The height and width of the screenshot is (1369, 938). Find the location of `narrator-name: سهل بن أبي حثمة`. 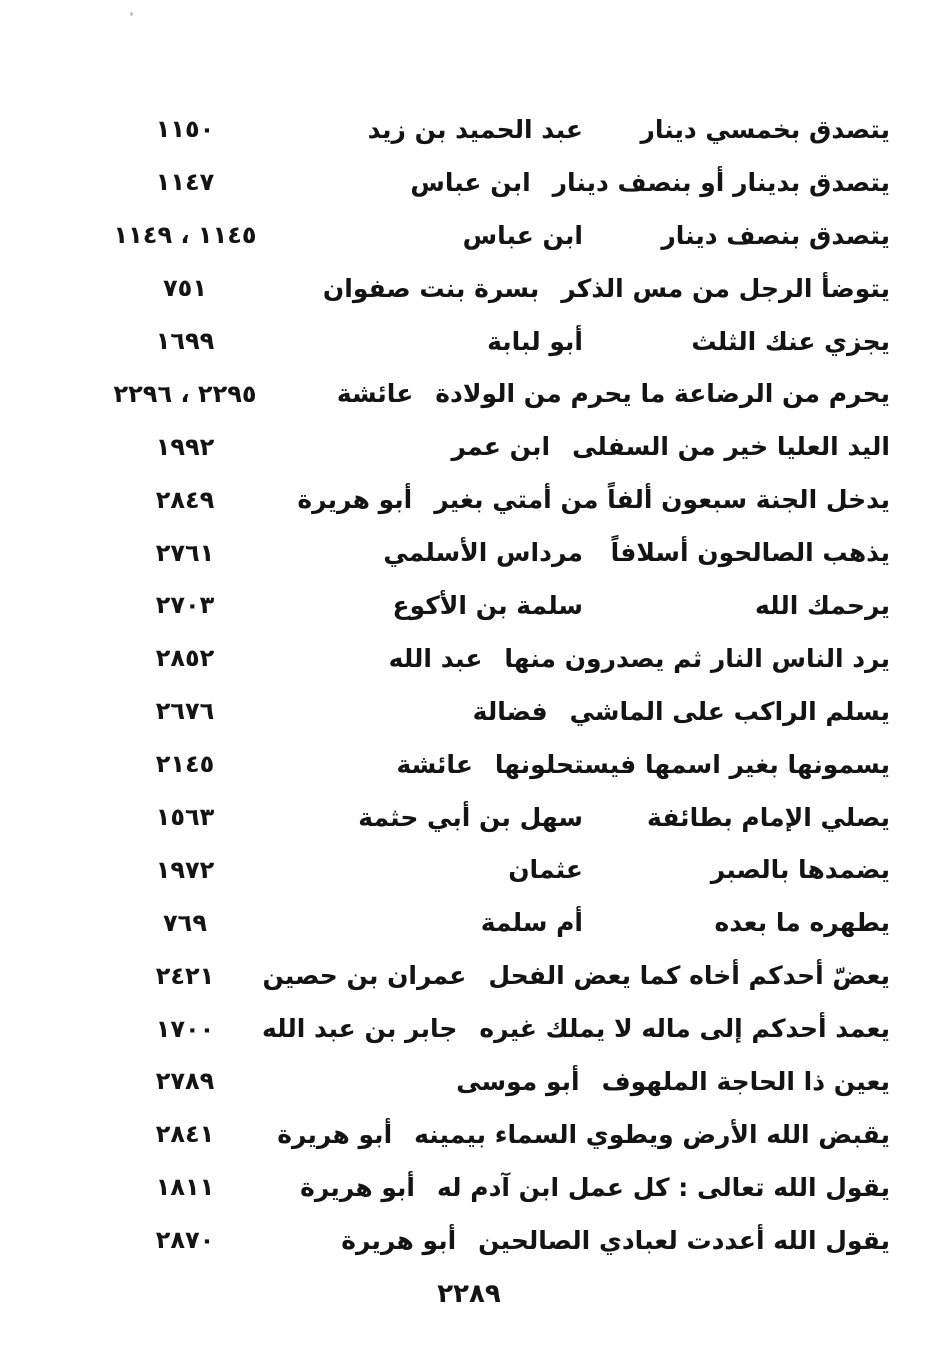

narrator-name: سهل بن أبي حثمة is located at coordinates (470, 817).